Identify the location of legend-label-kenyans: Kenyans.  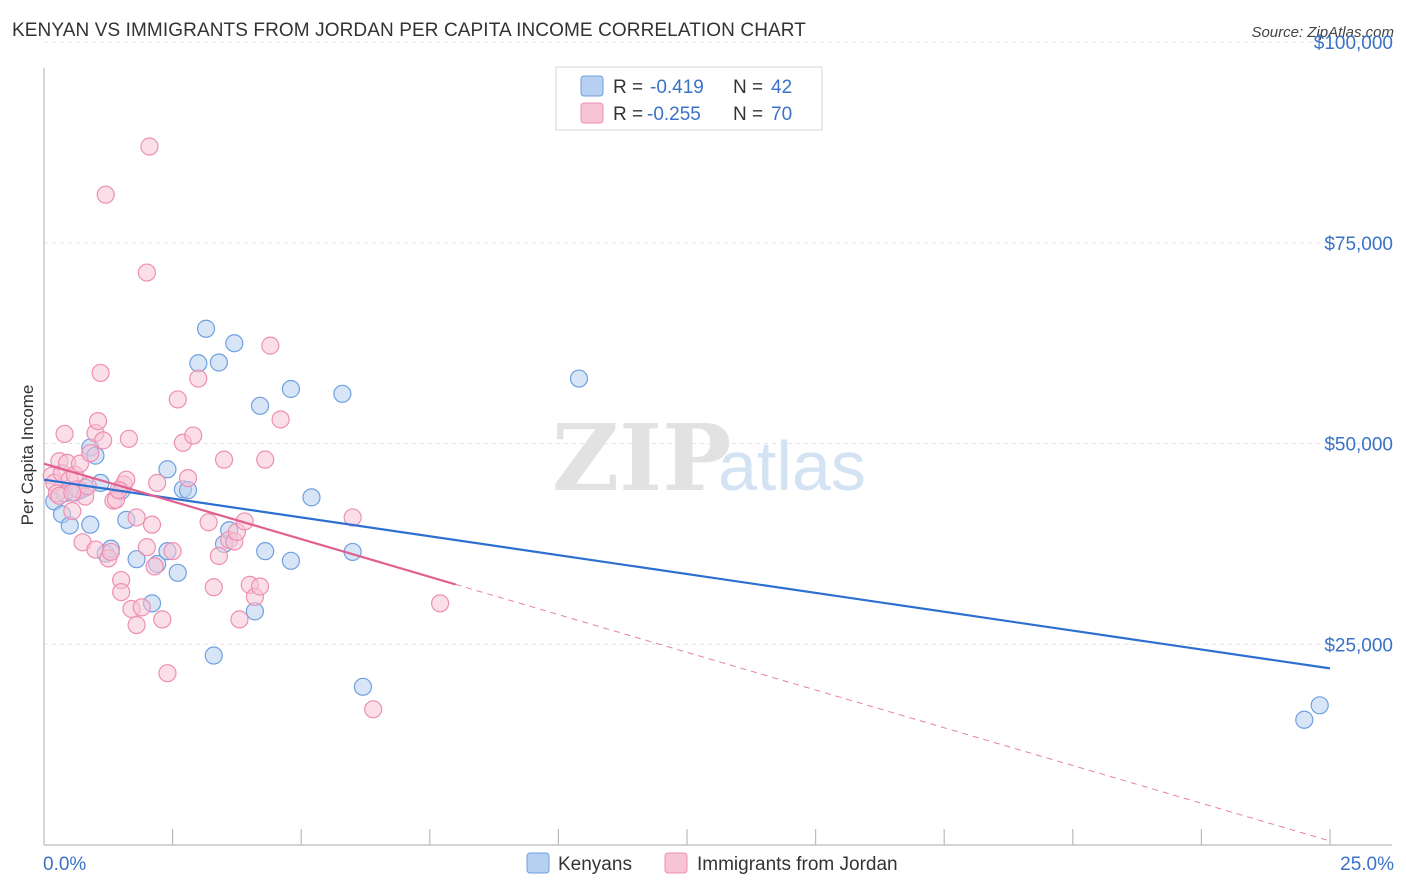
(595, 864).